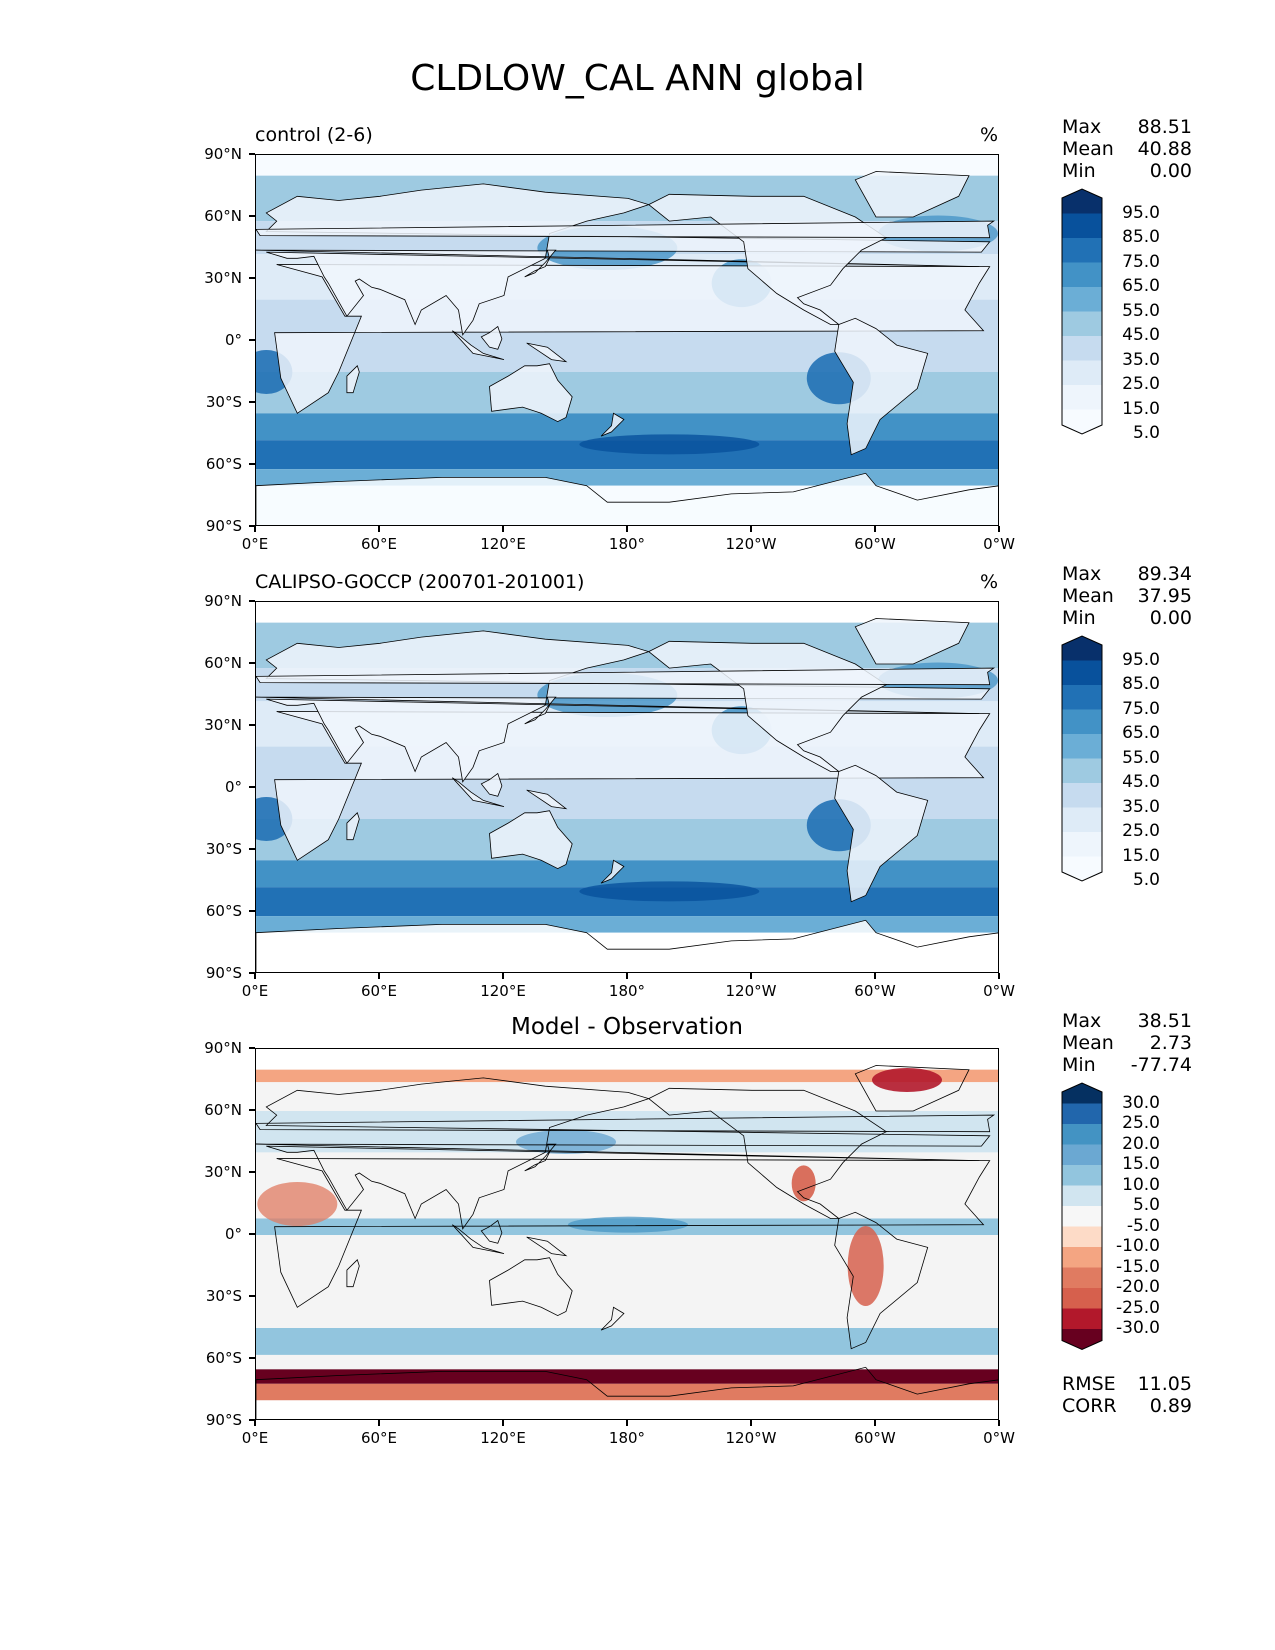  What do you see at coordinates (628, 1224) in the screenshot?
I see `equatorial-pacific-diff` at bounding box center [628, 1224].